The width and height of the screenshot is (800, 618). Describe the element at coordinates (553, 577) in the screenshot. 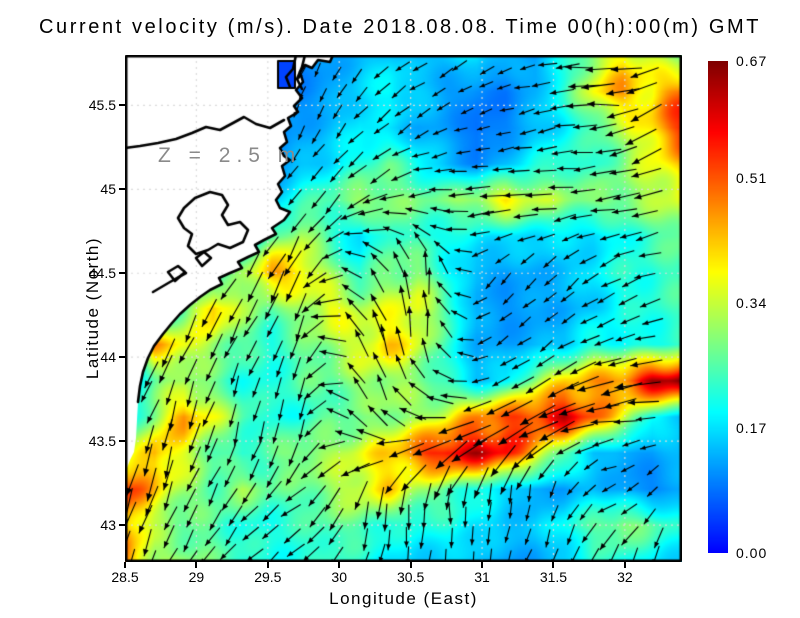

I see `x-tick-label: 31.5` at that location.